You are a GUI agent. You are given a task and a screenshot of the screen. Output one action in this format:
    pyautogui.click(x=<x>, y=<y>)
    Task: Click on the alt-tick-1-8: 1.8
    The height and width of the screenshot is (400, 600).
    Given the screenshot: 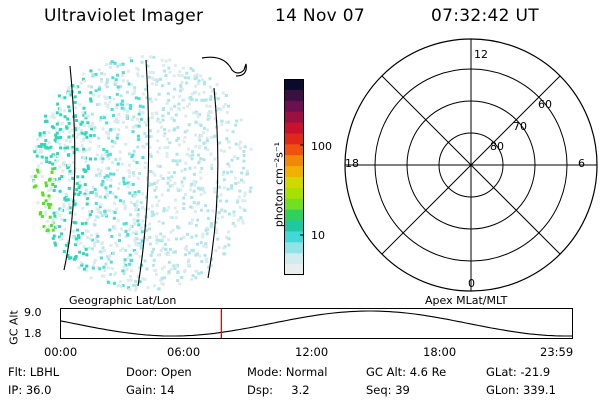 What is the action you would take?
    pyautogui.click(x=33, y=333)
    